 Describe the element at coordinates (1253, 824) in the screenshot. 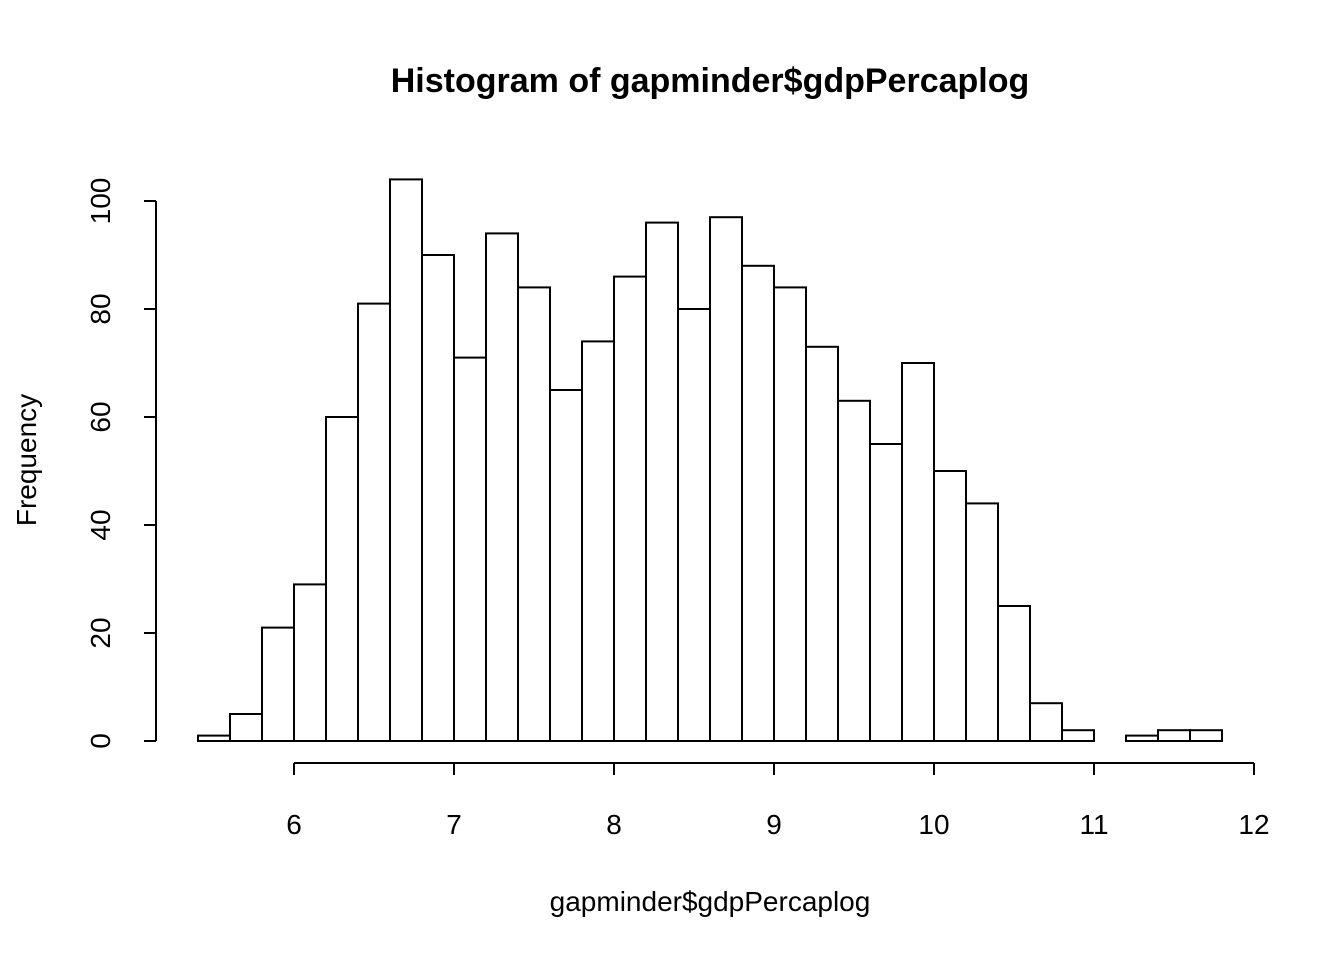

I see `x-tick-label: 12` at that location.